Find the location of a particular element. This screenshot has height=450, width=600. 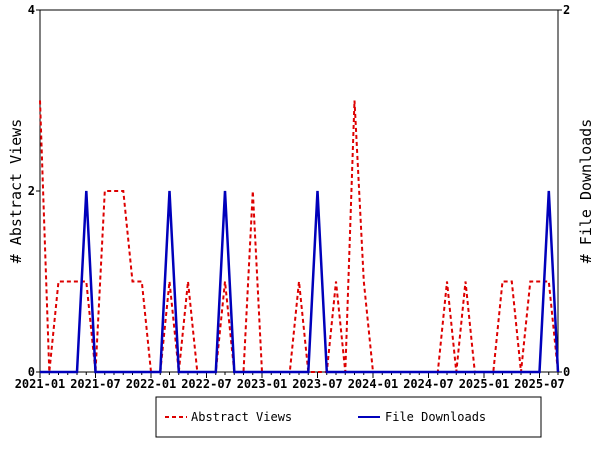

legend-label-views: Abstract Views is located at coordinates (241, 417).